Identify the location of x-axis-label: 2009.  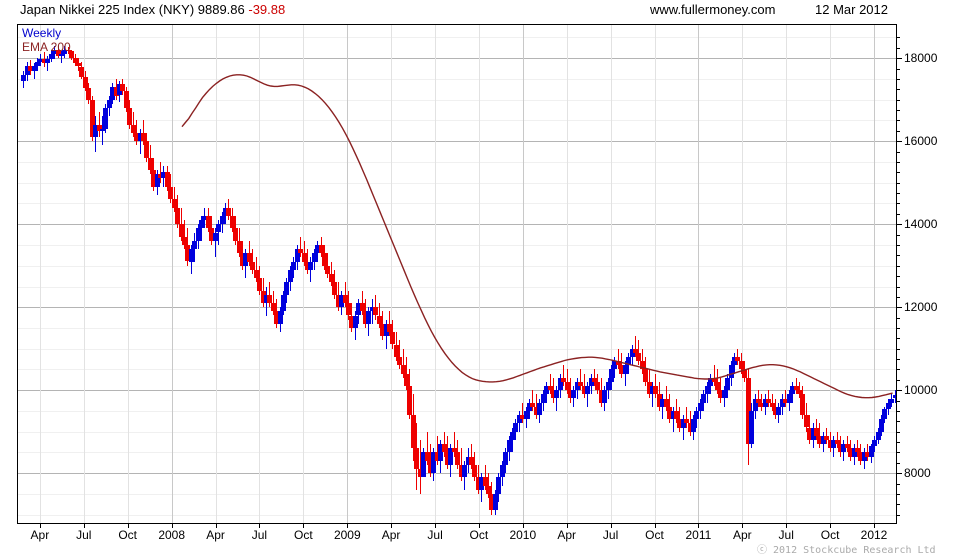
(347, 535).